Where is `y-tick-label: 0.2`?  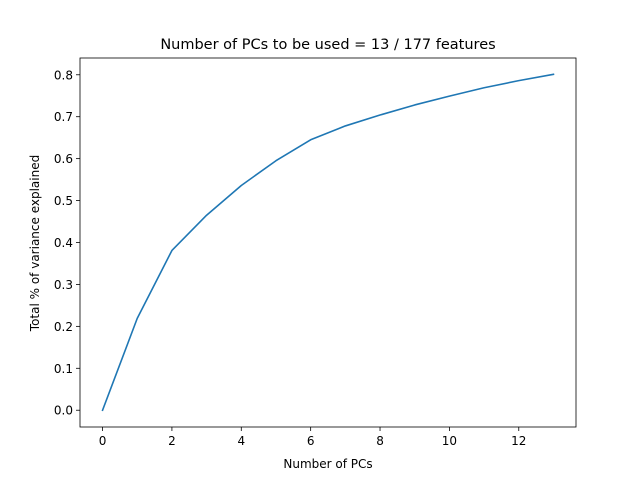 y-tick-label: 0.2 is located at coordinates (63, 327).